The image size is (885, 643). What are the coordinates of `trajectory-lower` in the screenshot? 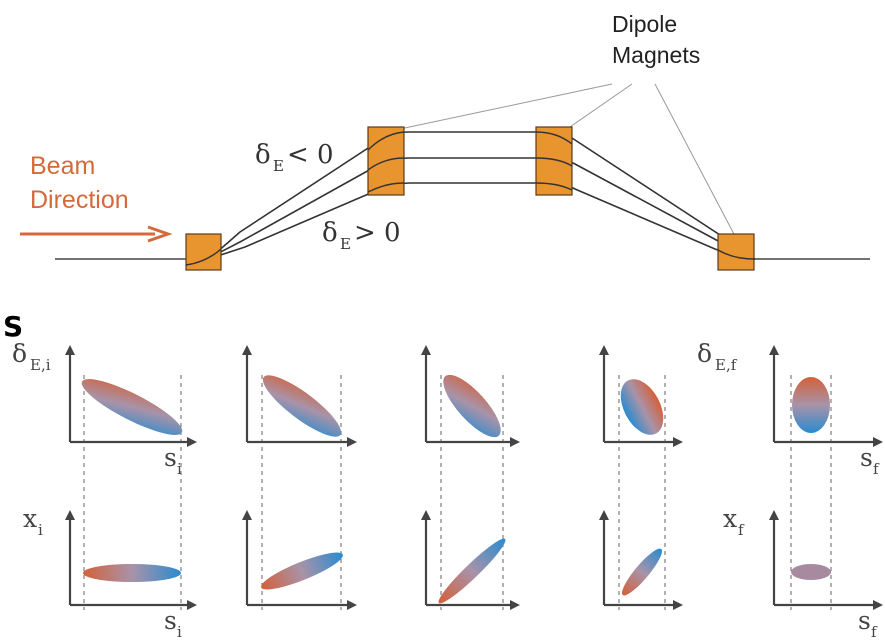 It's located at (480, 221).